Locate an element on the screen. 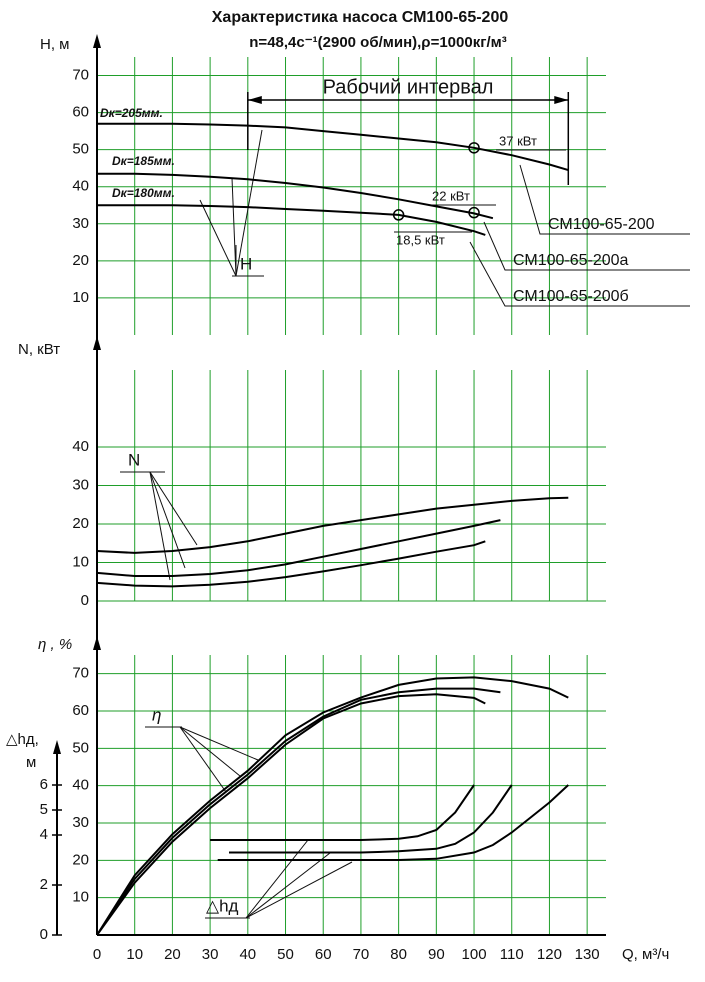 The height and width of the screenshot is (982, 705). x-tick-label: 130 is located at coordinates (587, 954).